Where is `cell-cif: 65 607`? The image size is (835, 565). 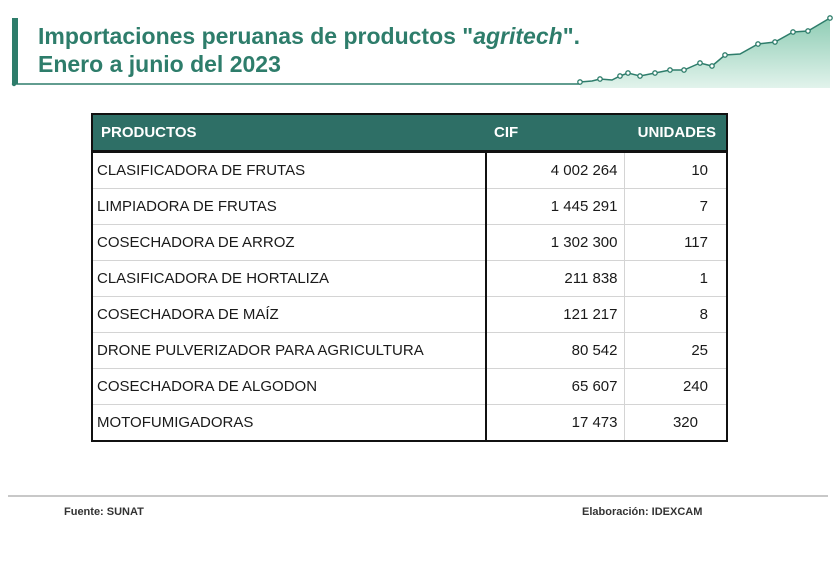
cell-cif: 65 607 is located at coordinates (555, 386).